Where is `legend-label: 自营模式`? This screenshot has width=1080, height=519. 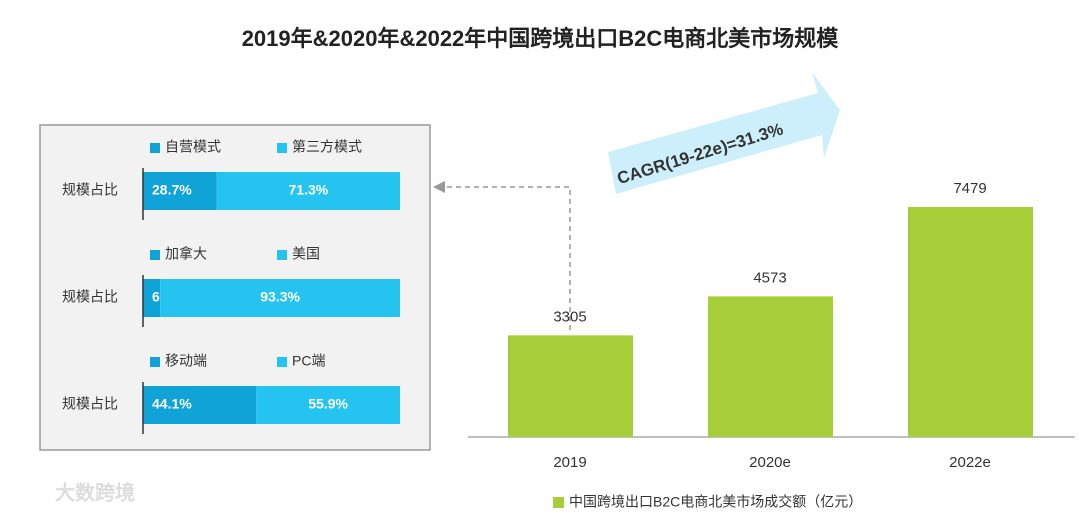
legend-label: 自营模式 is located at coordinates (193, 147).